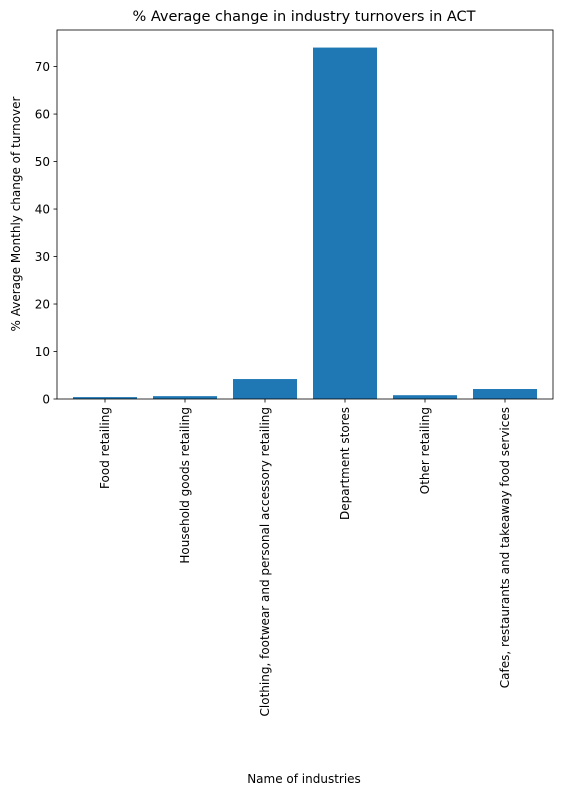 The width and height of the screenshot is (563, 801). What do you see at coordinates (345, 463) in the screenshot?
I see `x-tick-label: Department stores` at bounding box center [345, 463].